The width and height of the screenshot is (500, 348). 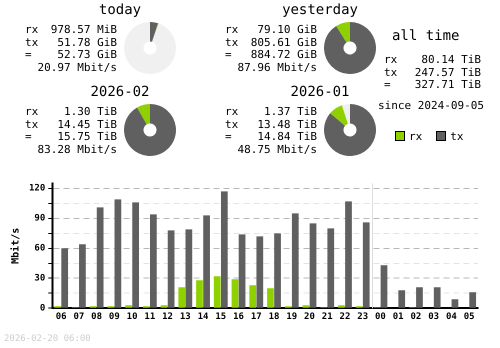 What do you see at coordinates (416, 317) in the screenshot?
I see `x-tick-label: 02` at bounding box center [416, 317].